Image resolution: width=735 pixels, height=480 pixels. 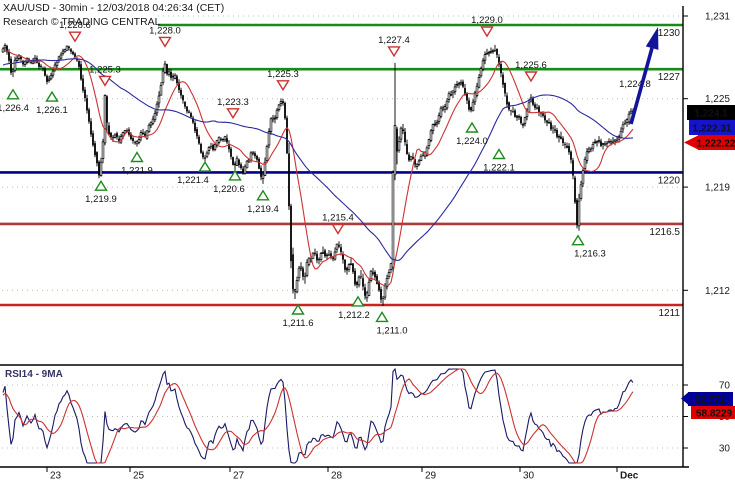 What do you see at coordinates (229, 189) in the screenshot?
I see `buy-signal-label: 1,220.6` at bounding box center [229, 189].